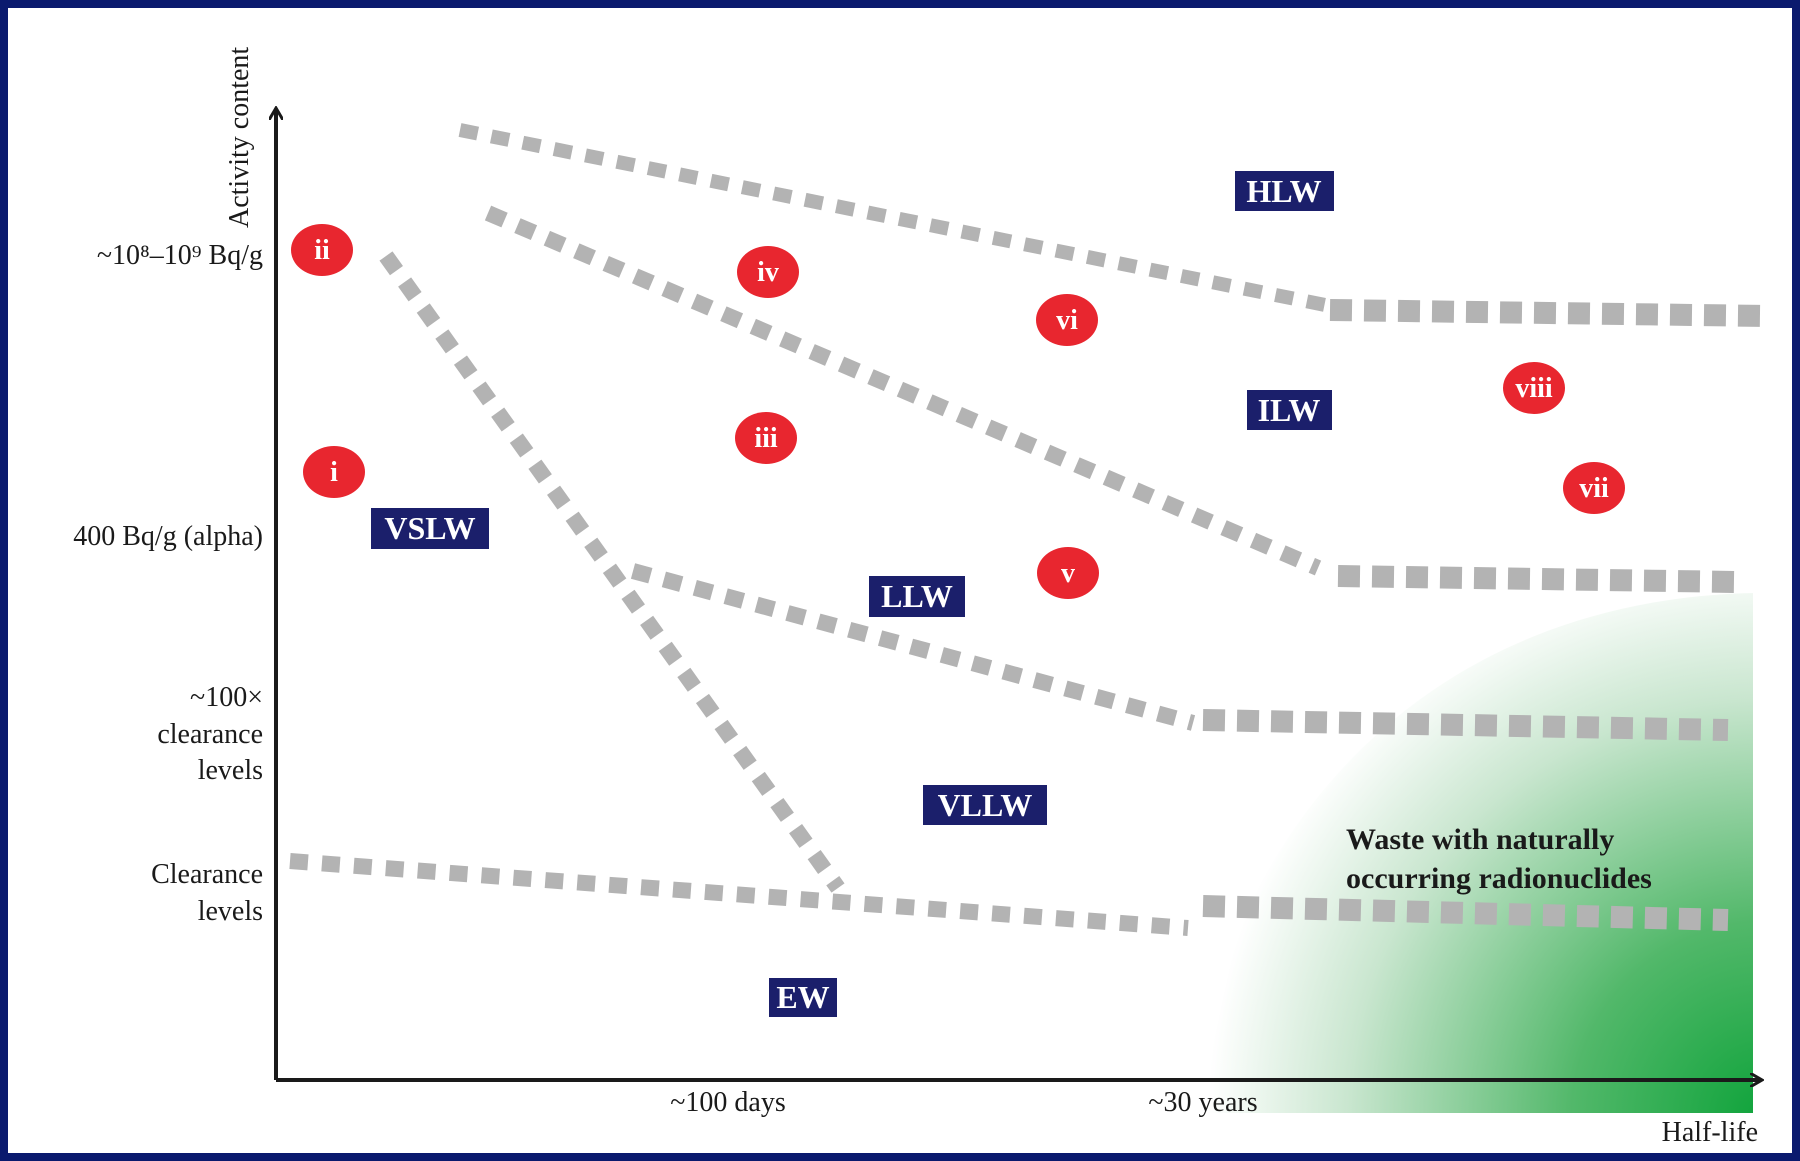 The height and width of the screenshot is (1161, 1800). I want to click on svg-text: vi, so click(1067, 320).